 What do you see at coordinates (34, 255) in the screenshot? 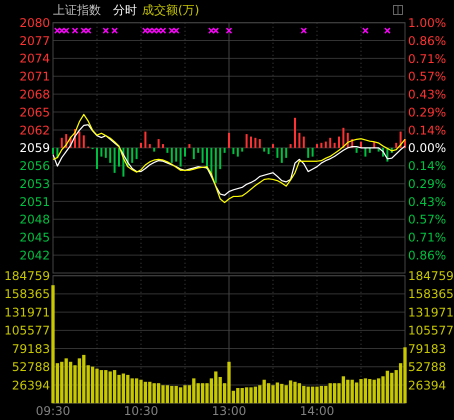
I see `y-tick-label: 2042` at bounding box center [34, 255].